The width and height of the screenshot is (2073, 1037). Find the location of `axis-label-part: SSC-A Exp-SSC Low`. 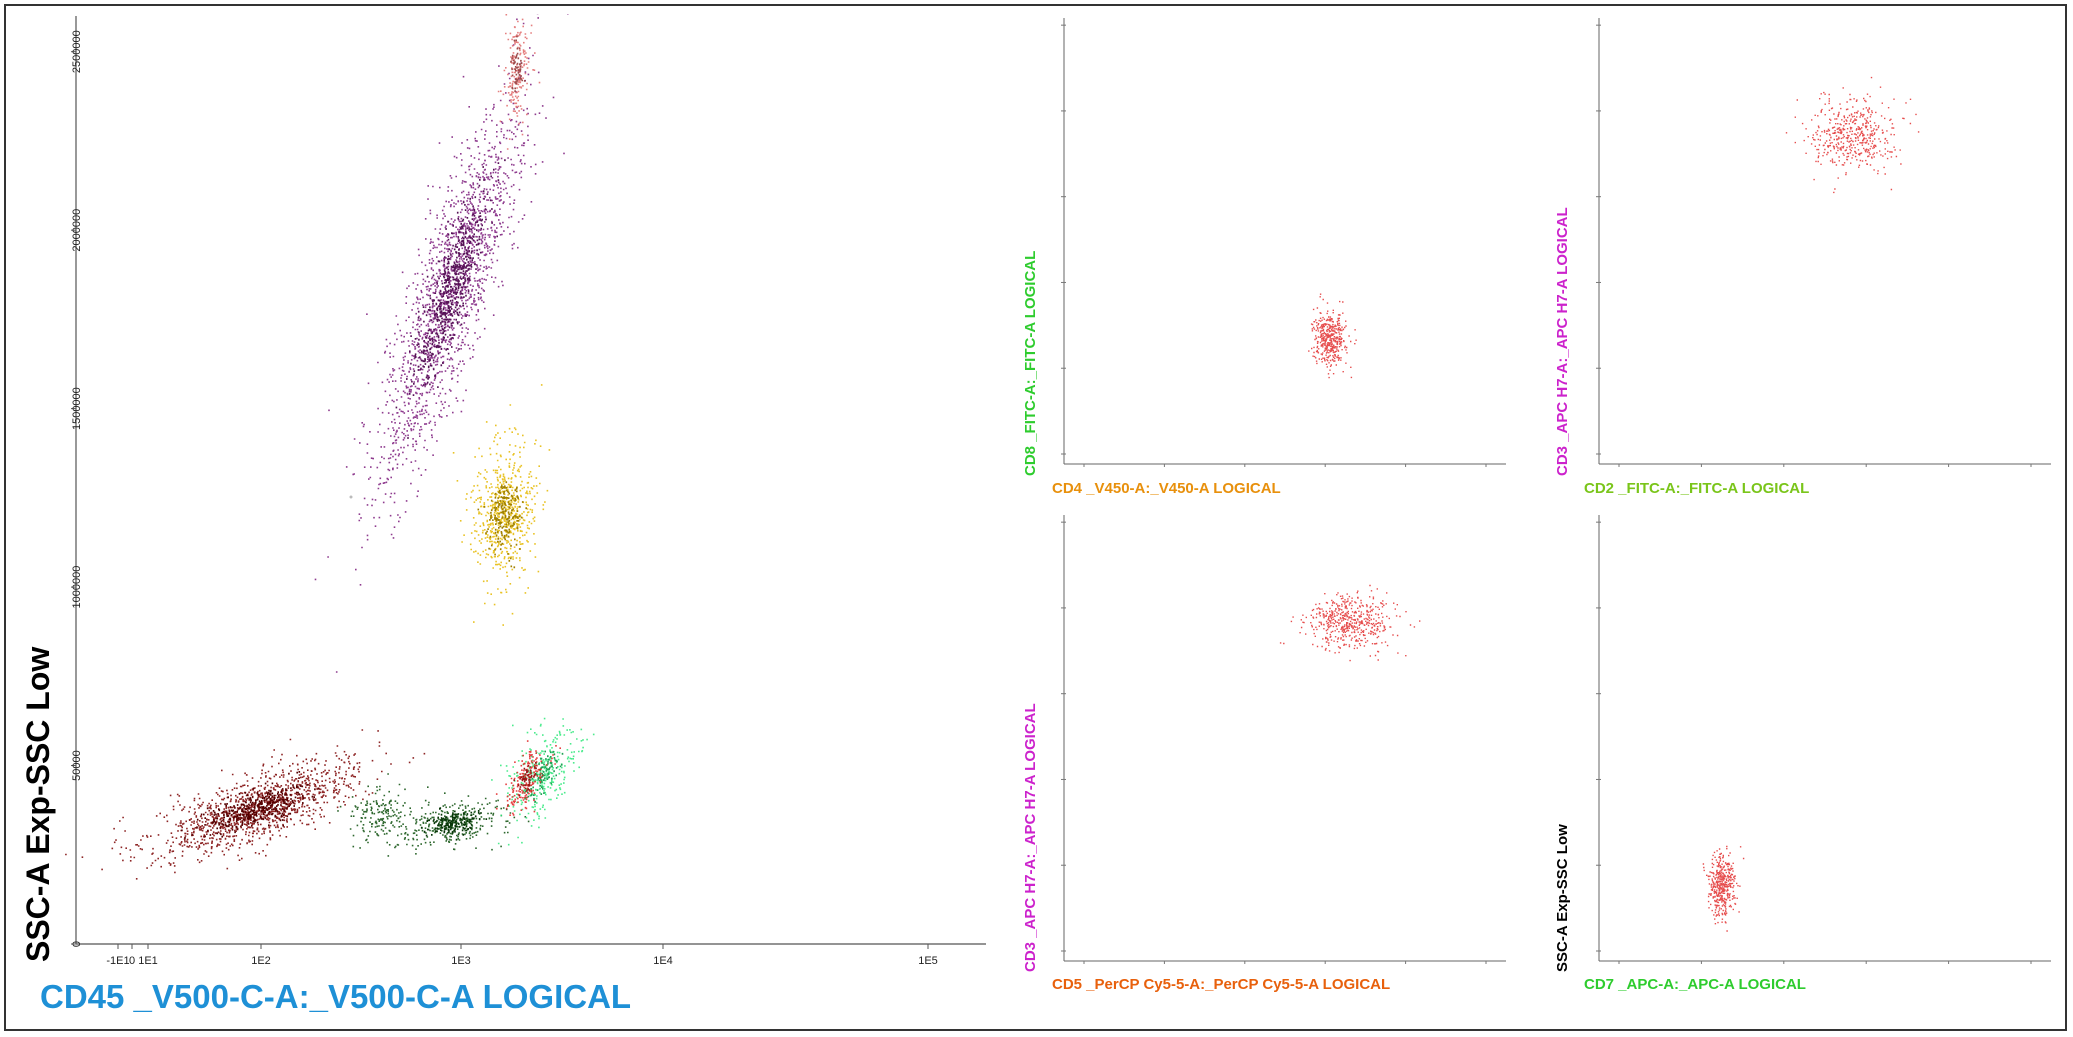

axis-label-part: SSC-A Exp-SSC Low is located at coordinates (1562, 898).